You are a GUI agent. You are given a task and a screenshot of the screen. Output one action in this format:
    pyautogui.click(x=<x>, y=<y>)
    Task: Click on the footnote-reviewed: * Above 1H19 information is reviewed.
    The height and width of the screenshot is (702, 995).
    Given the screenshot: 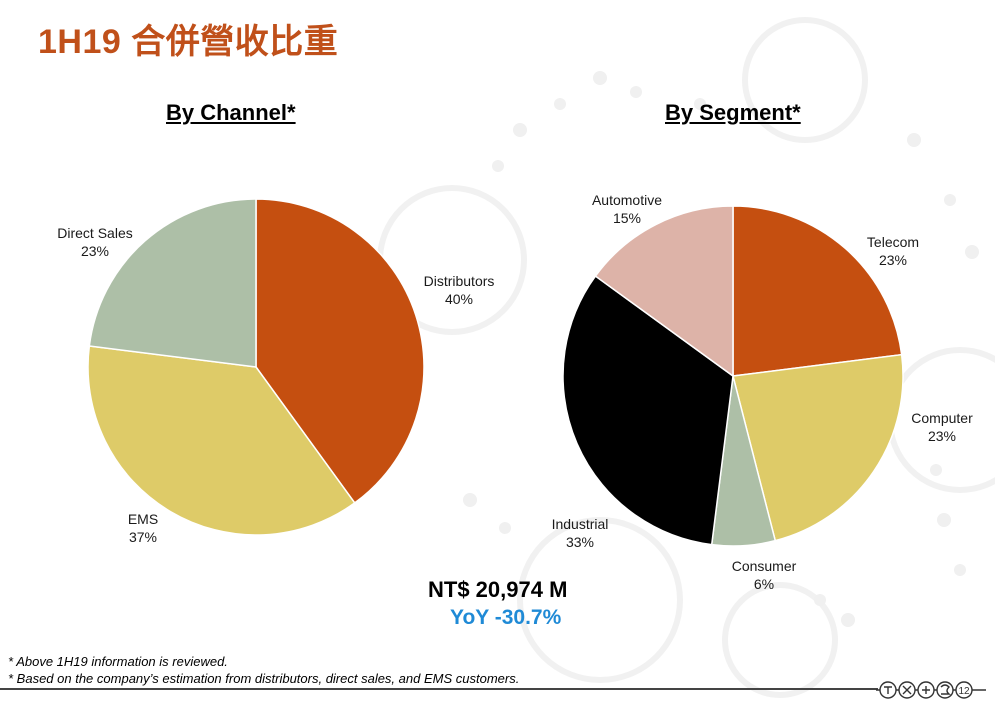 What is the action you would take?
    pyautogui.click(x=118, y=661)
    